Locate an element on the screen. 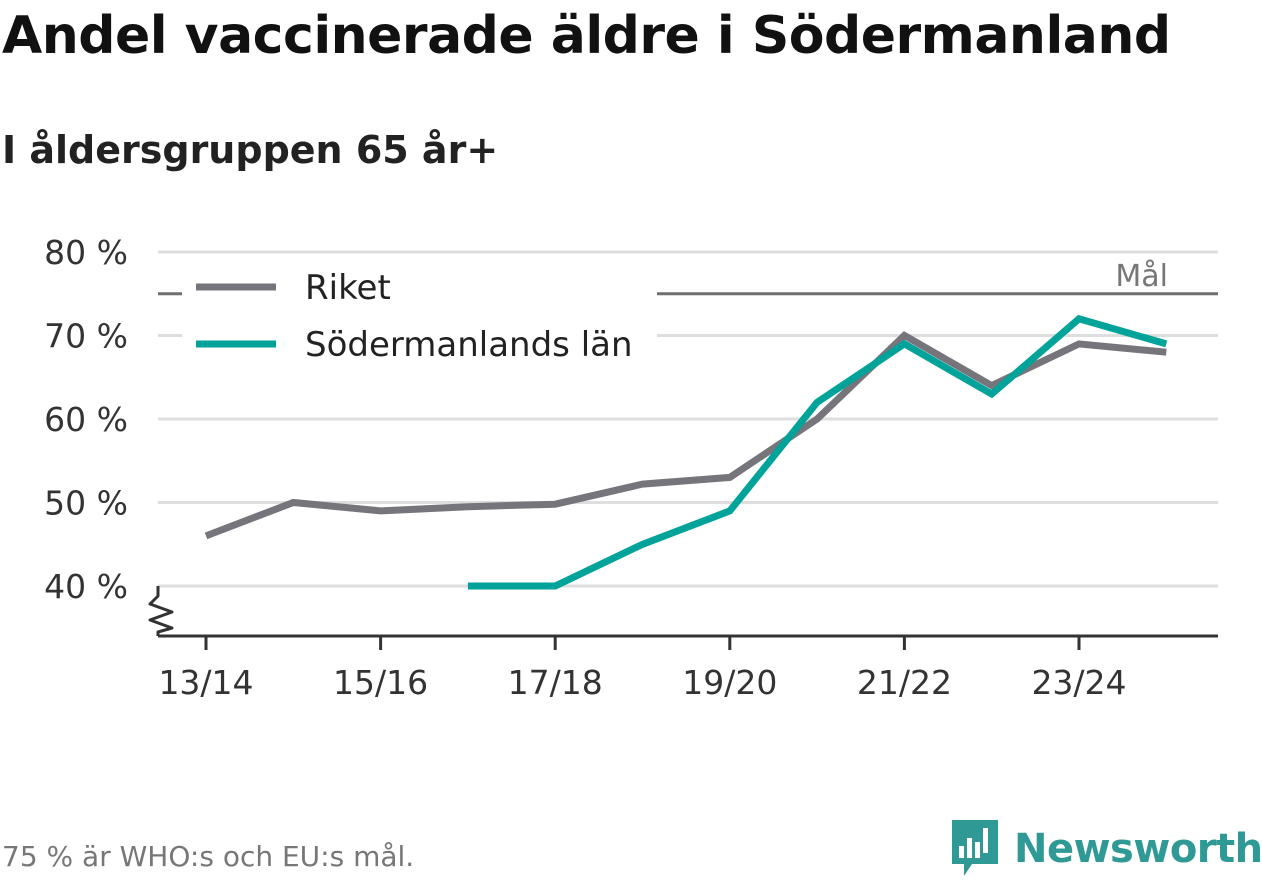 The height and width of the screenshot is (880, 1262). chart-subtitle: I åldersgruppen 65 år+ is located at coordinates (250, 150).